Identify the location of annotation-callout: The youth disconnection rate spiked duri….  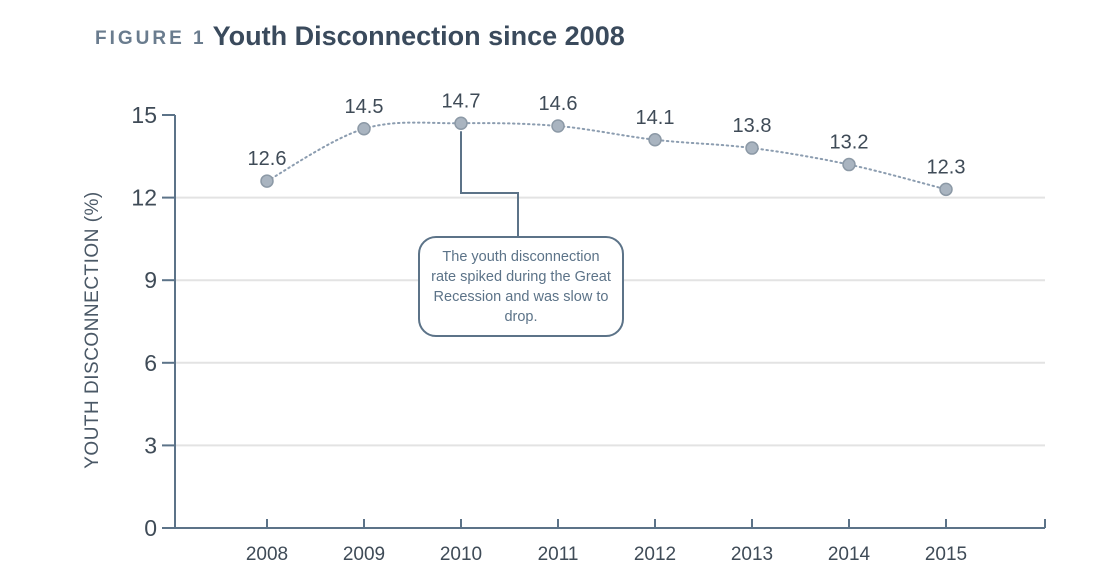
(521, 286).